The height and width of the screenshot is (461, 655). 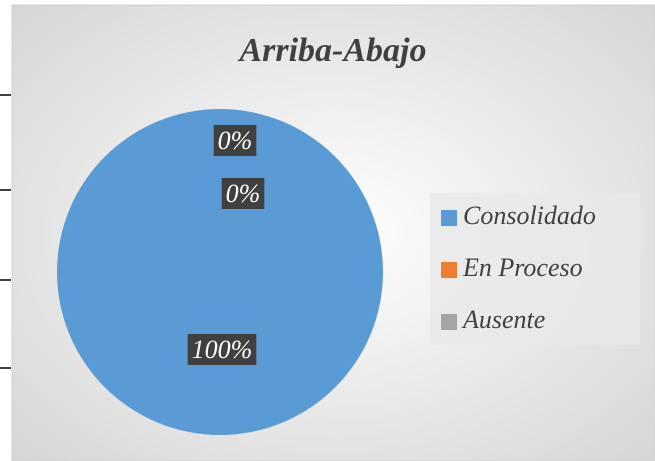 I want to click on legend-label: Consolidado, so click(x=529, y=215).